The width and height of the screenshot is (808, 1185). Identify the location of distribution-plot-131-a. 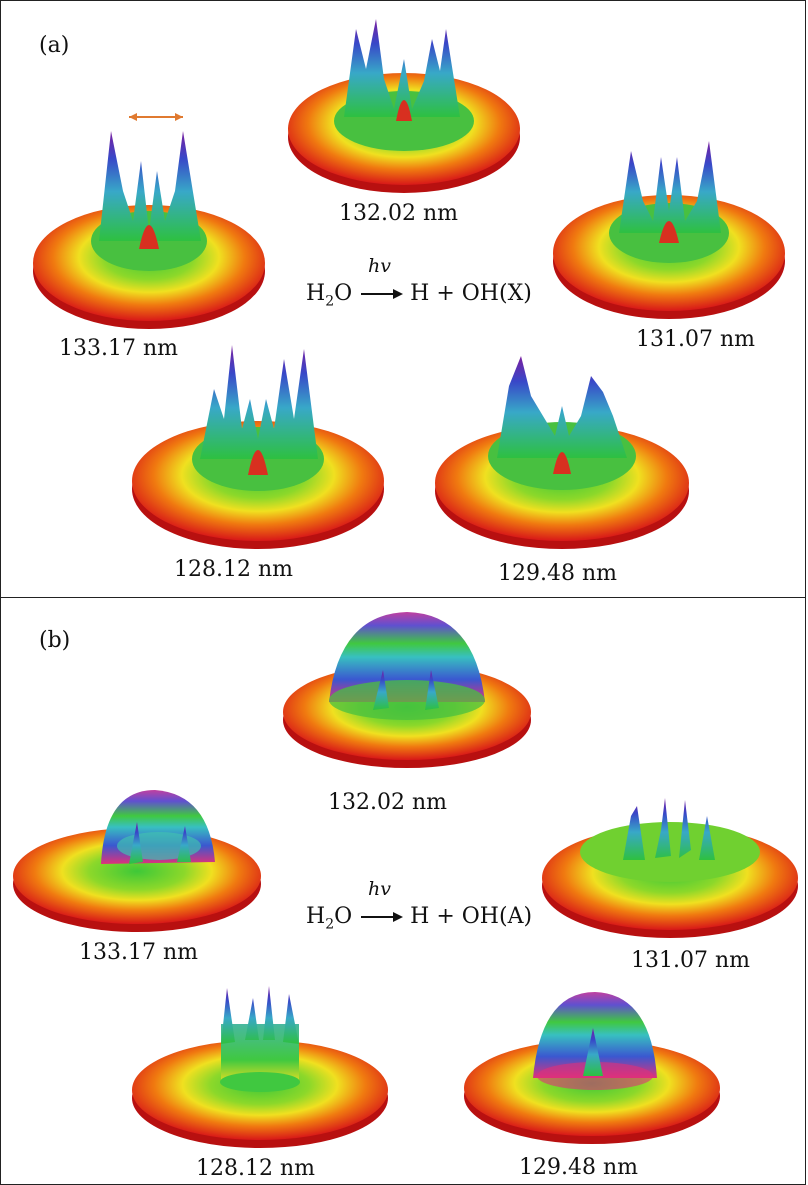
(669, 230).